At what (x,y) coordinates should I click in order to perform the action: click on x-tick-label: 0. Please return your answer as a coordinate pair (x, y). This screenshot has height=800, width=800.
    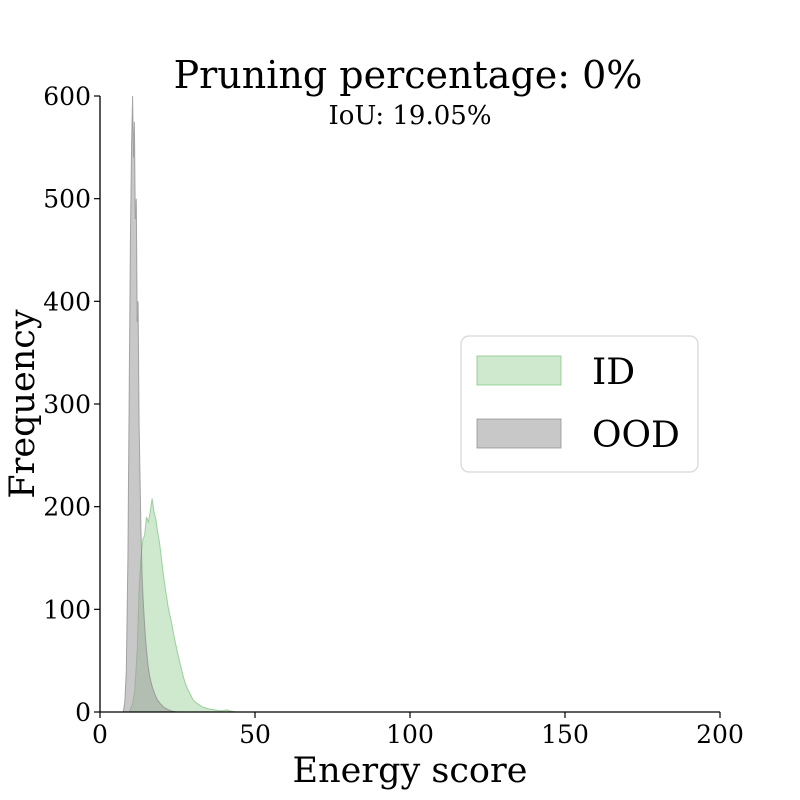
    Looking at the image, I should click on (100, 734).